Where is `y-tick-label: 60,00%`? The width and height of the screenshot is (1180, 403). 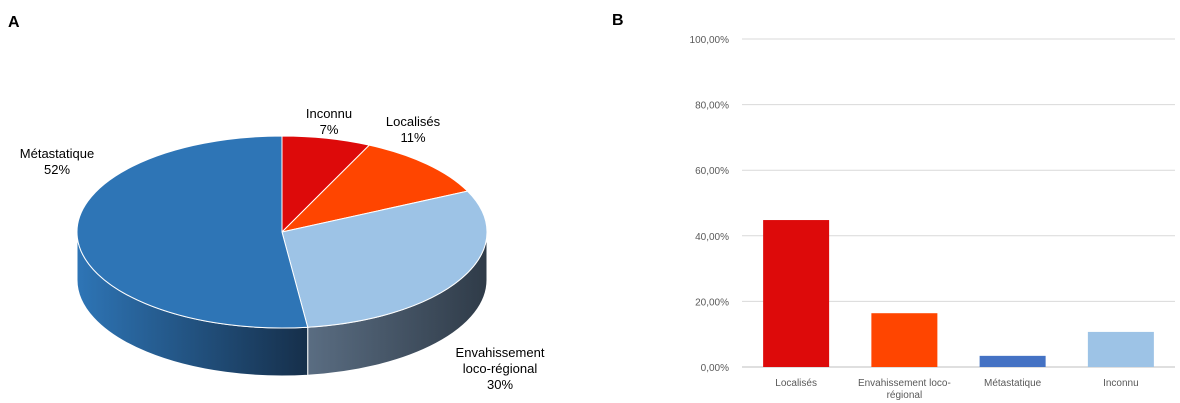
y-tick-label: 60,00% is located at coordinates (712, 171).